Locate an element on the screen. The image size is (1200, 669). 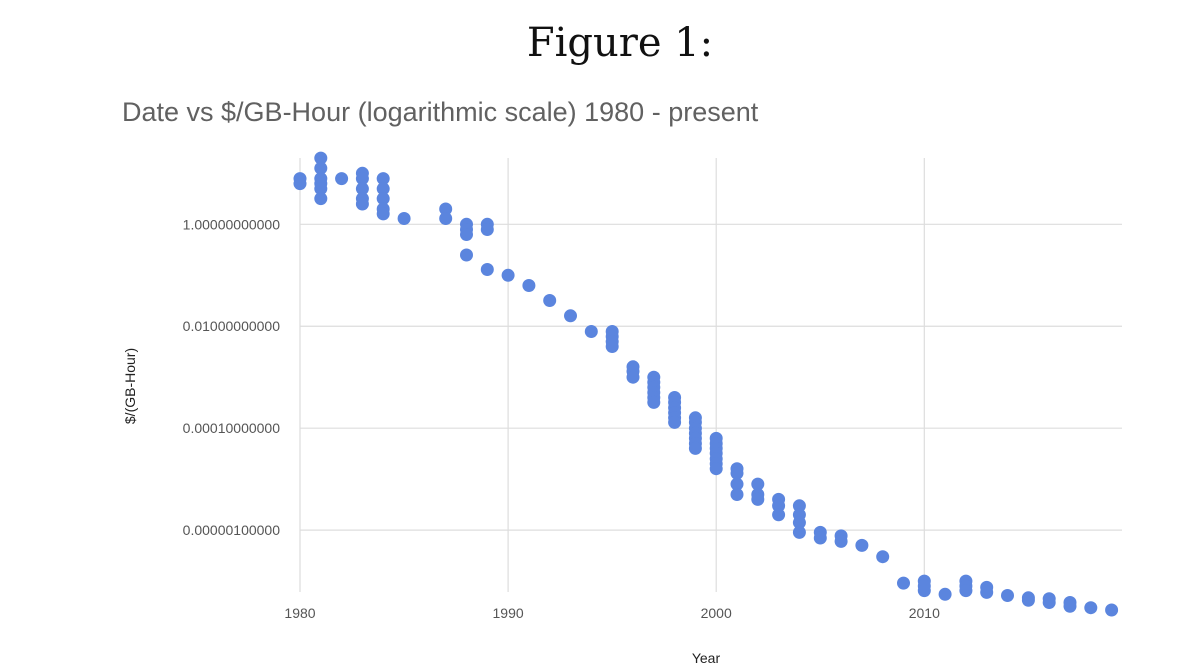
y-tick-label: 0.01000000000 is located at coordinates (232, 326).